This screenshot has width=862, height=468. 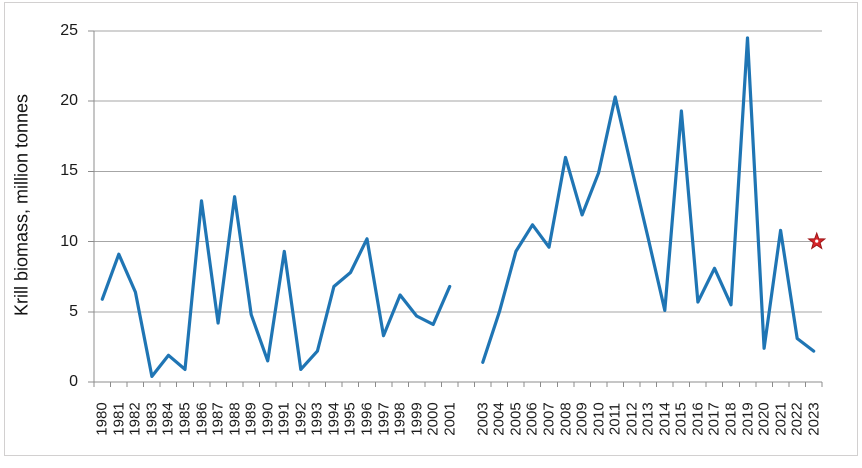 I want to click on x-tick-label-2013: 2013, so click(x=648, y=419).